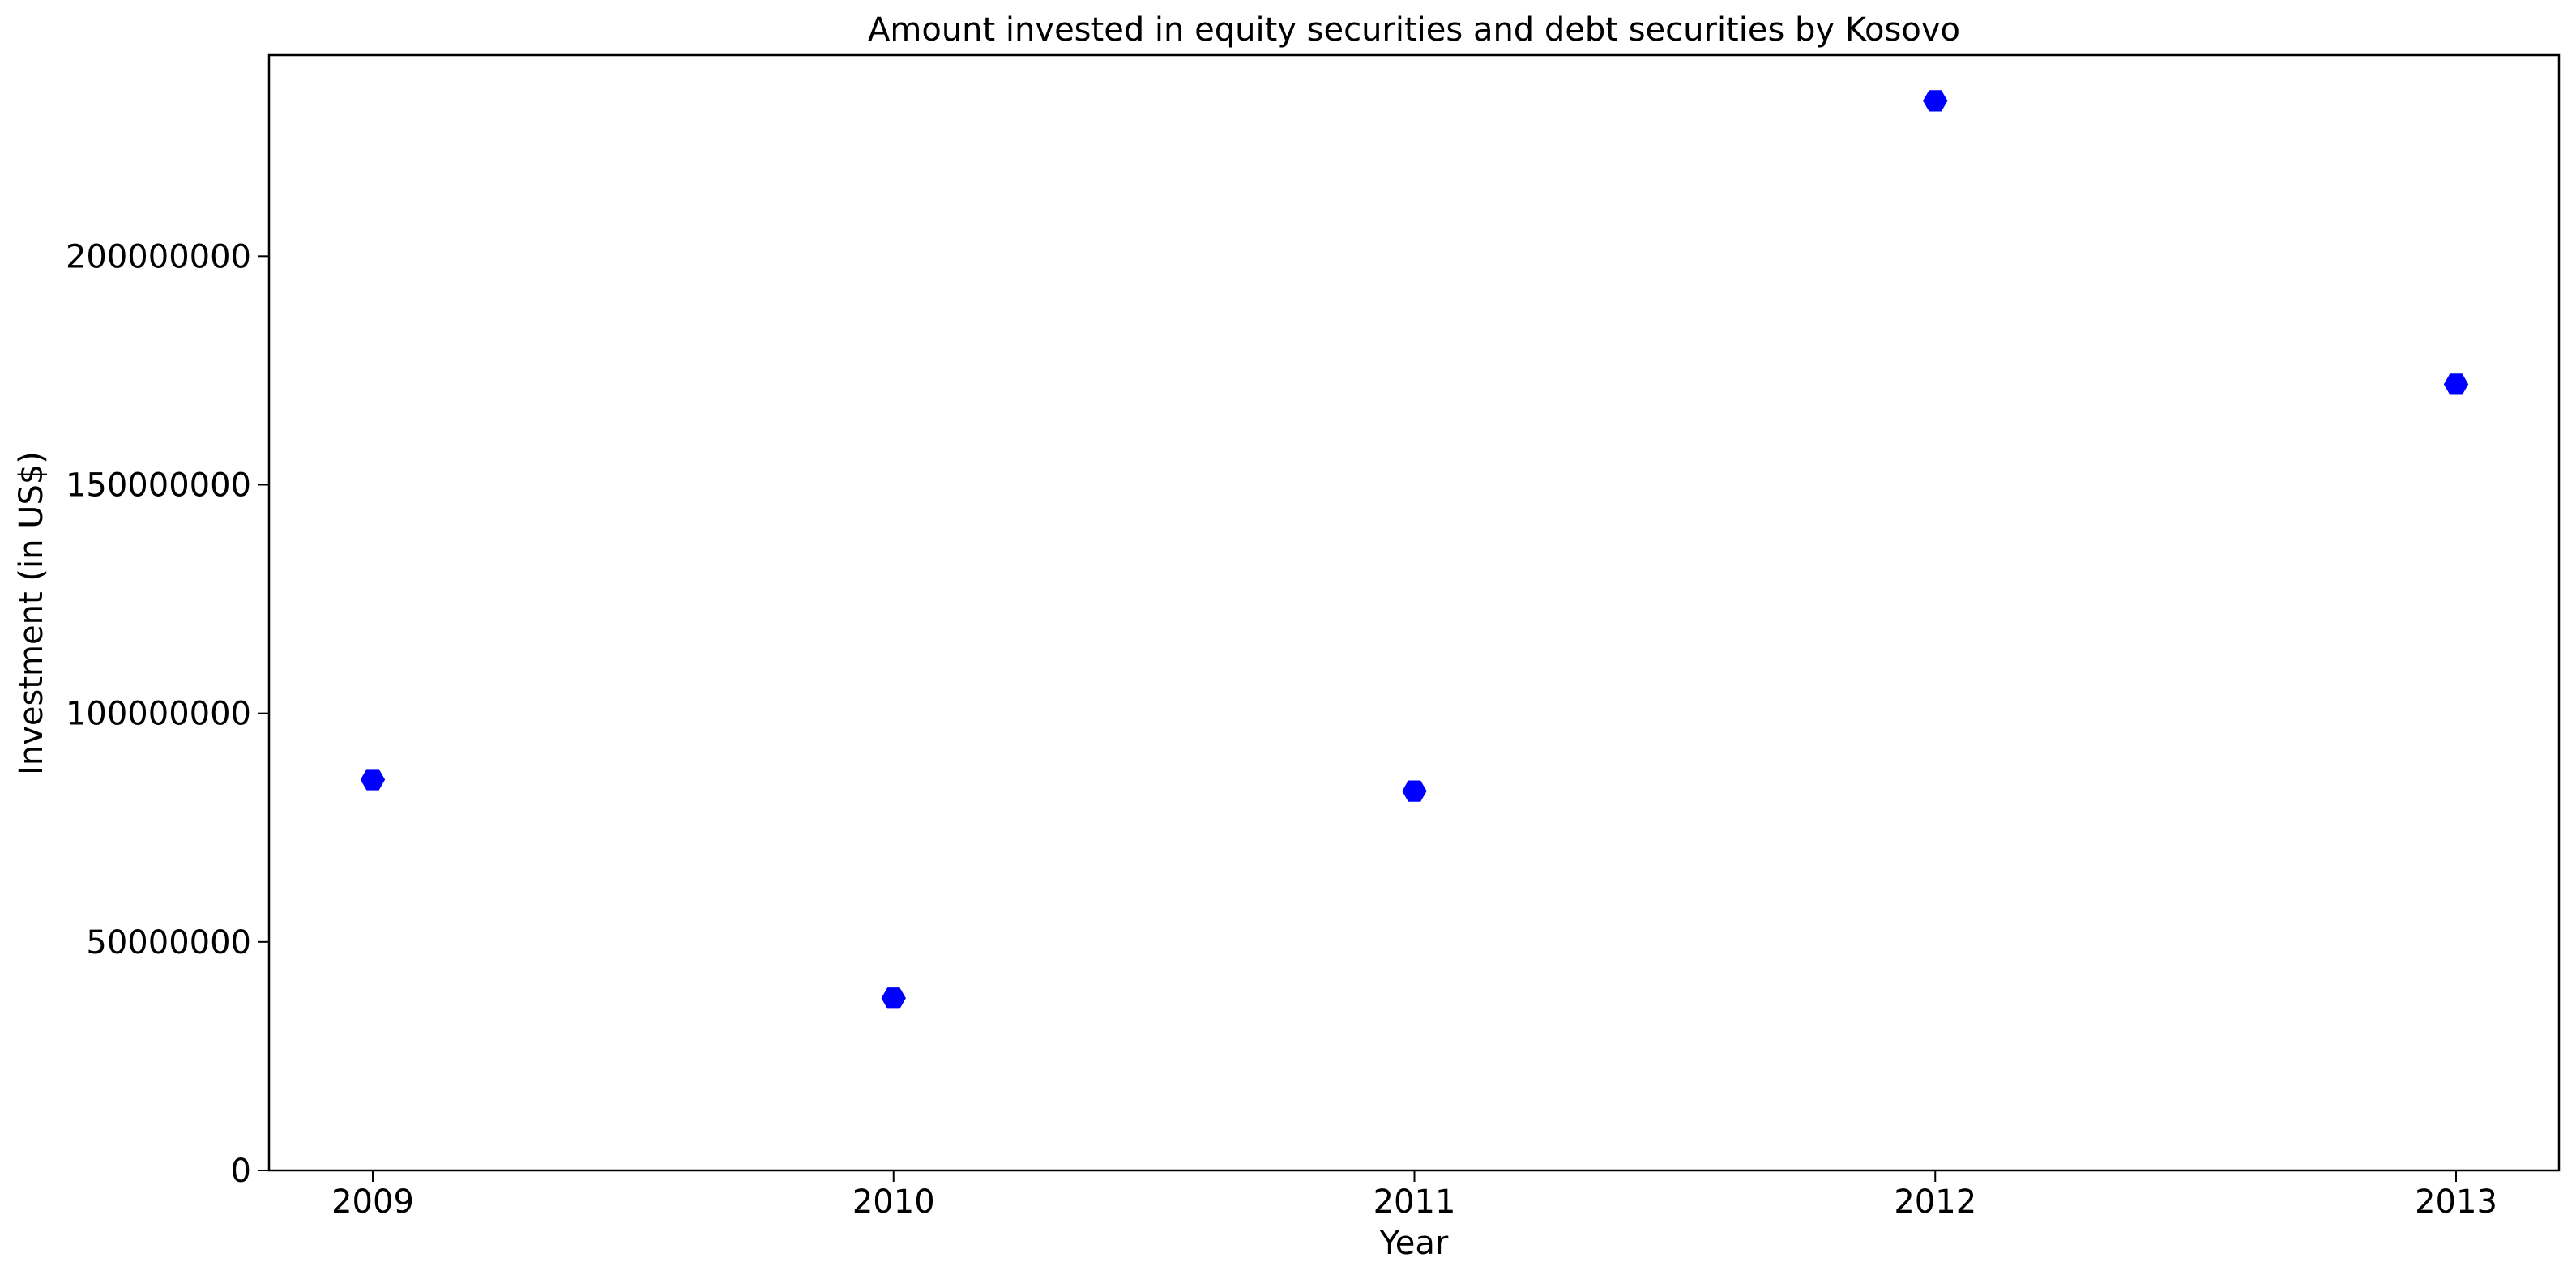  I want to click on x-tick-label: 2012, so click(1935, 1202).